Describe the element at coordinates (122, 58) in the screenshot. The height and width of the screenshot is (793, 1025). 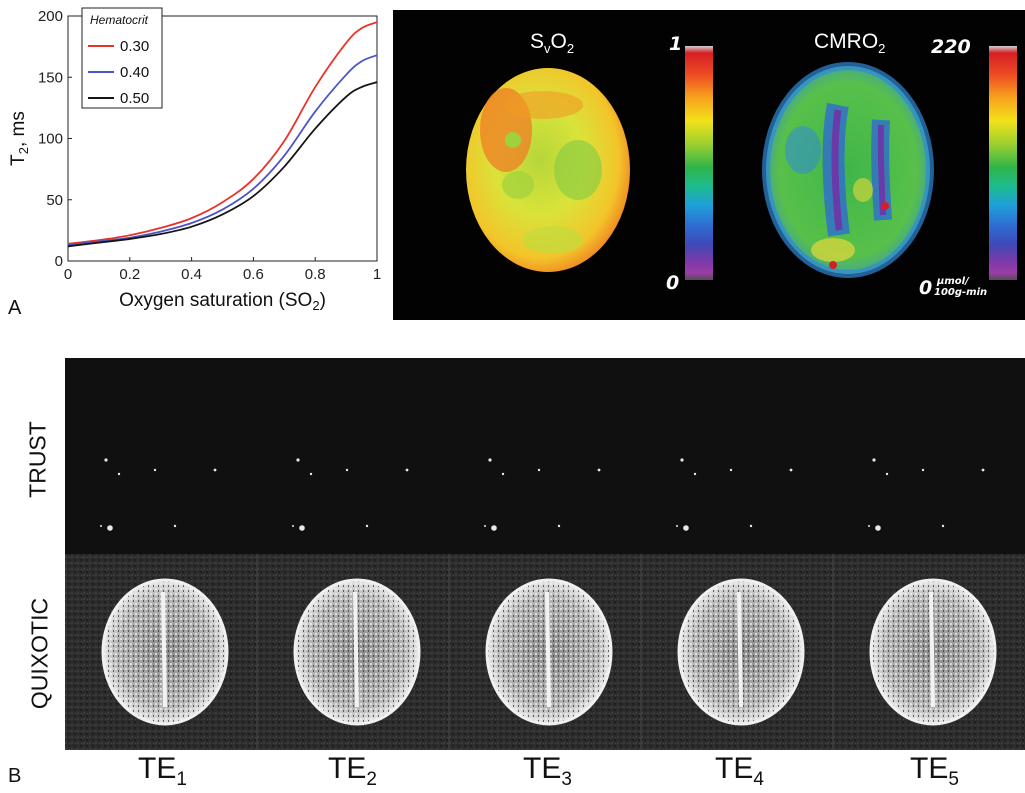
I see `legend-box` at that location.